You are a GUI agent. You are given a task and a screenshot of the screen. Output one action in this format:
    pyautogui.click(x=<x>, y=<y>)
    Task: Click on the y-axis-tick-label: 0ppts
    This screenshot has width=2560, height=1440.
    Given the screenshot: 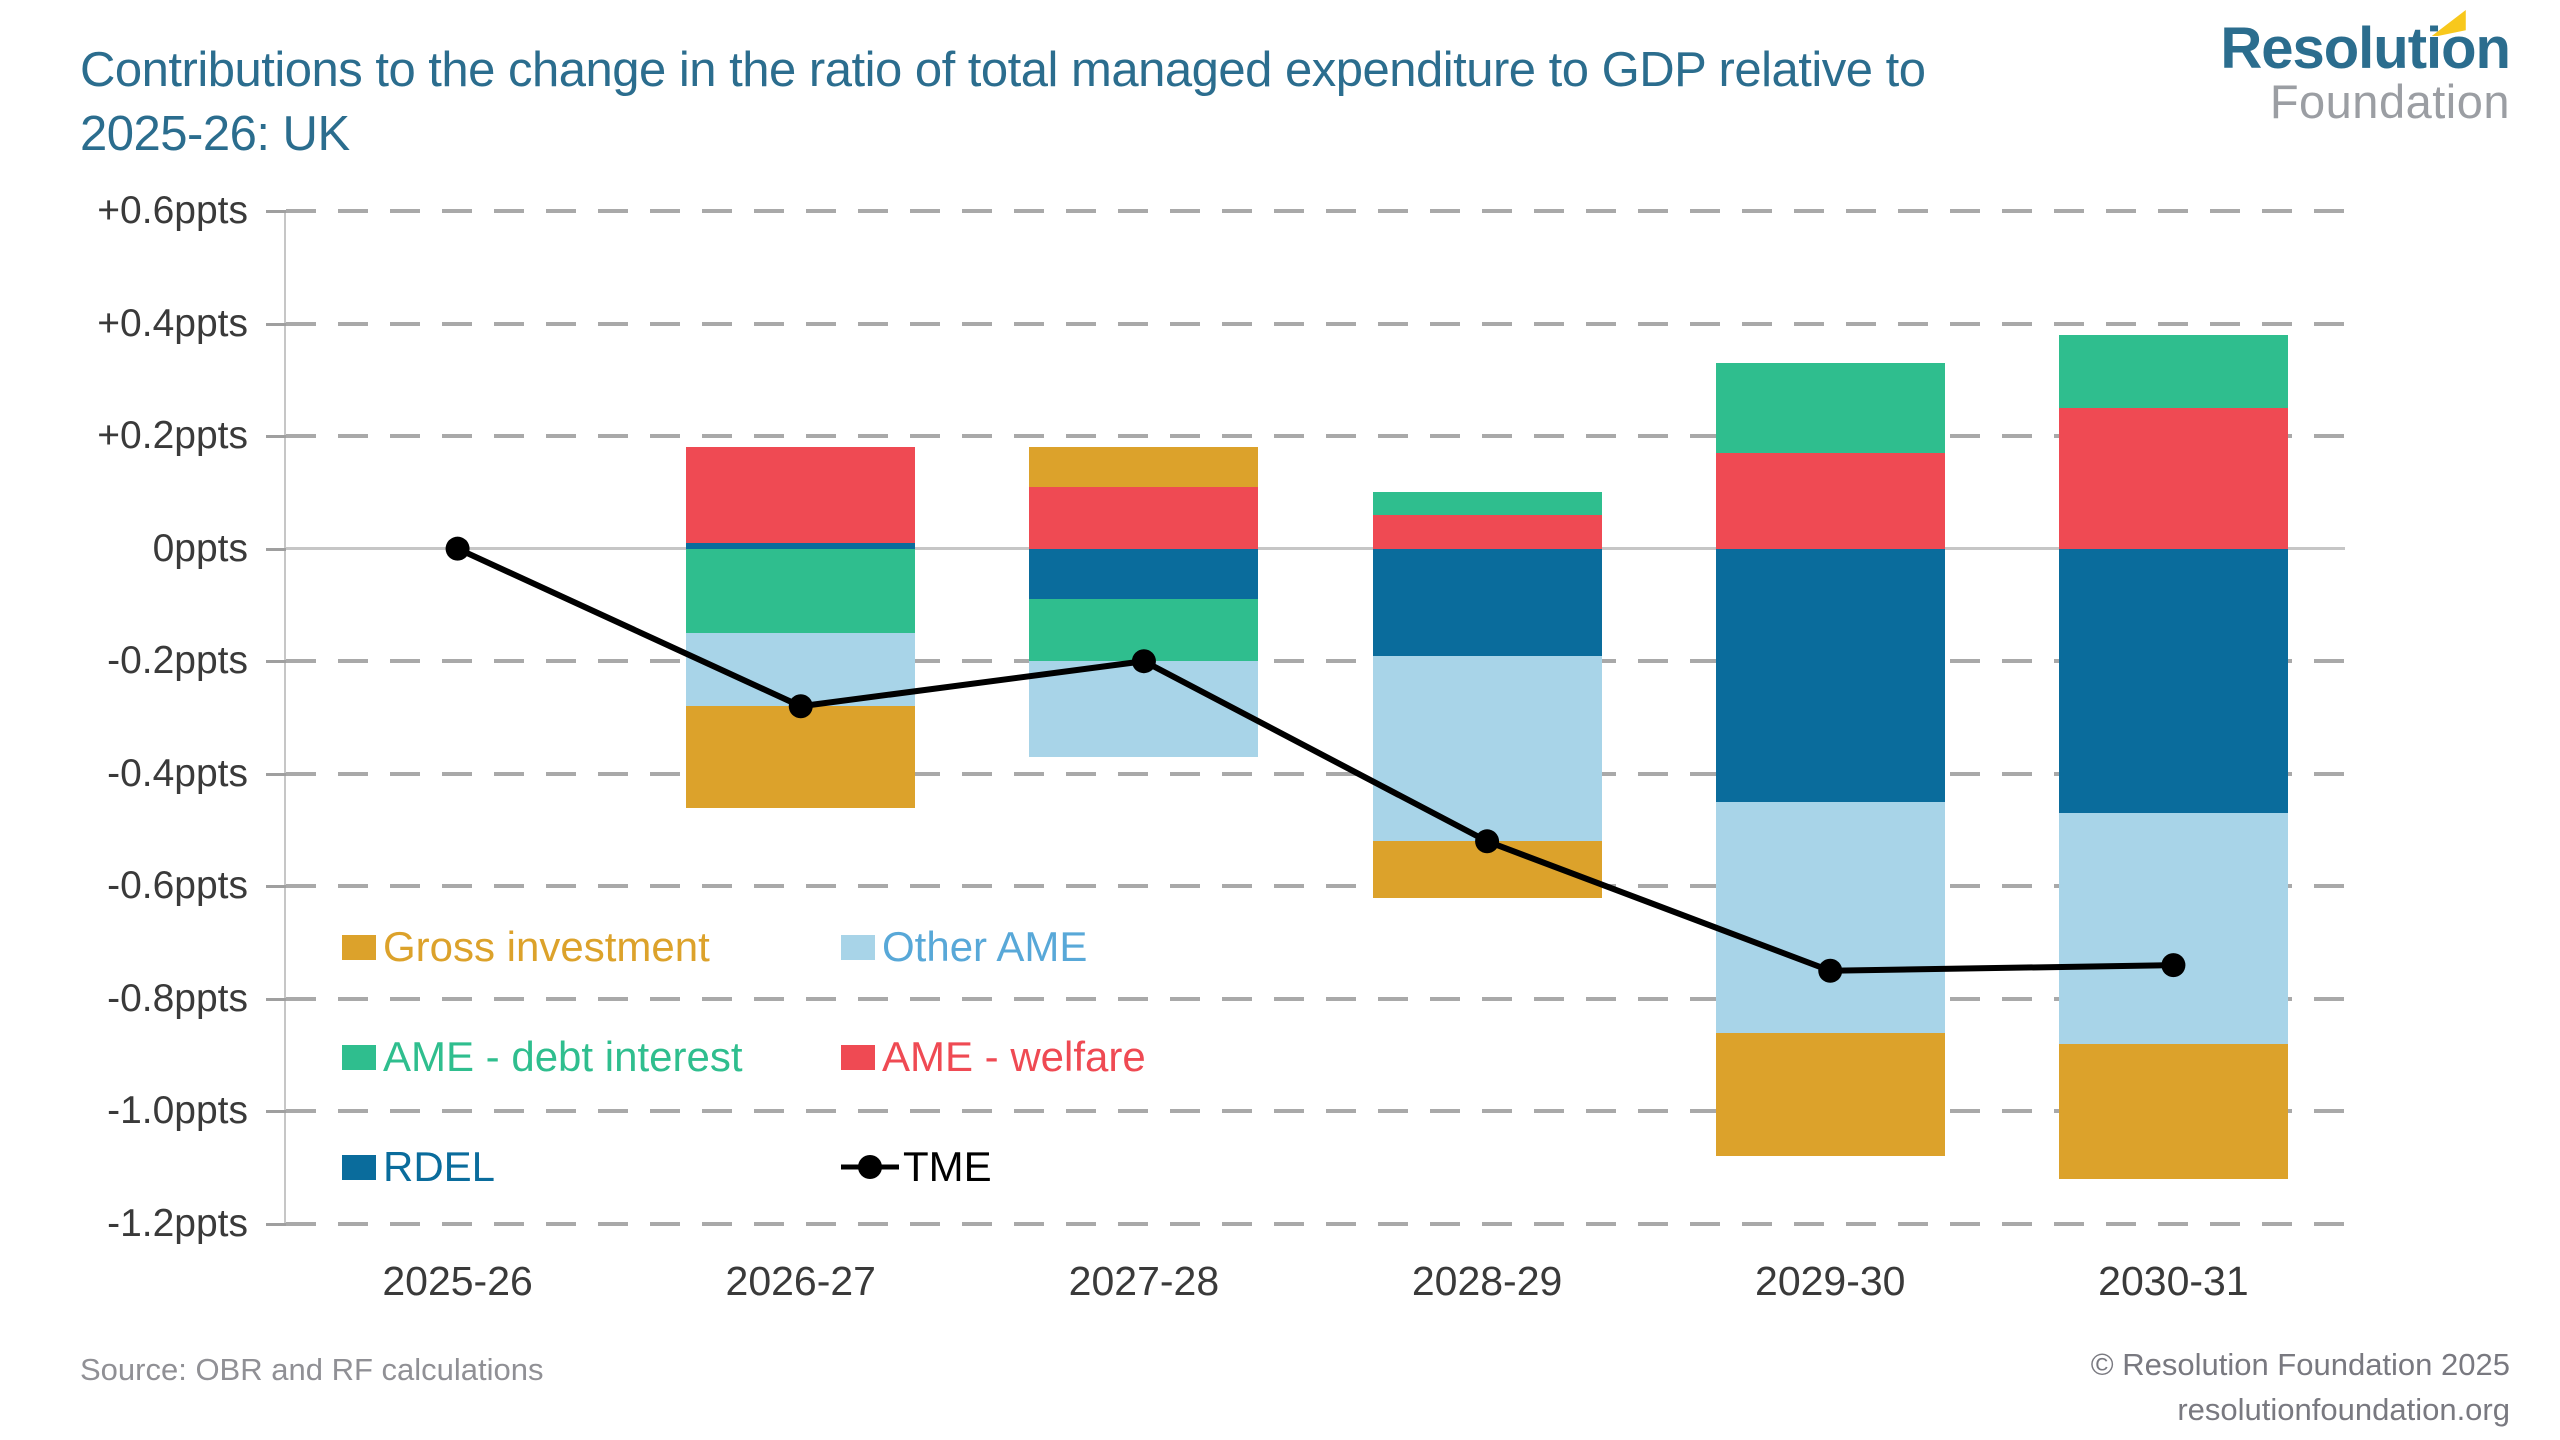 What is the action you would take?
    pyautogui.click(x=200, y=548)
    